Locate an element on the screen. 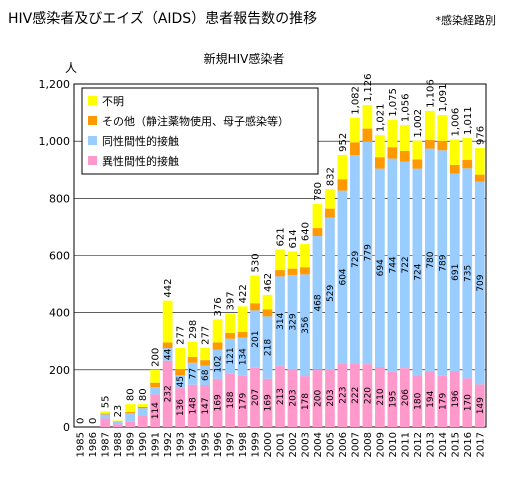 This screenshot has width=506, height=495. segment-label: 529 is located at coordinates (331, 293).